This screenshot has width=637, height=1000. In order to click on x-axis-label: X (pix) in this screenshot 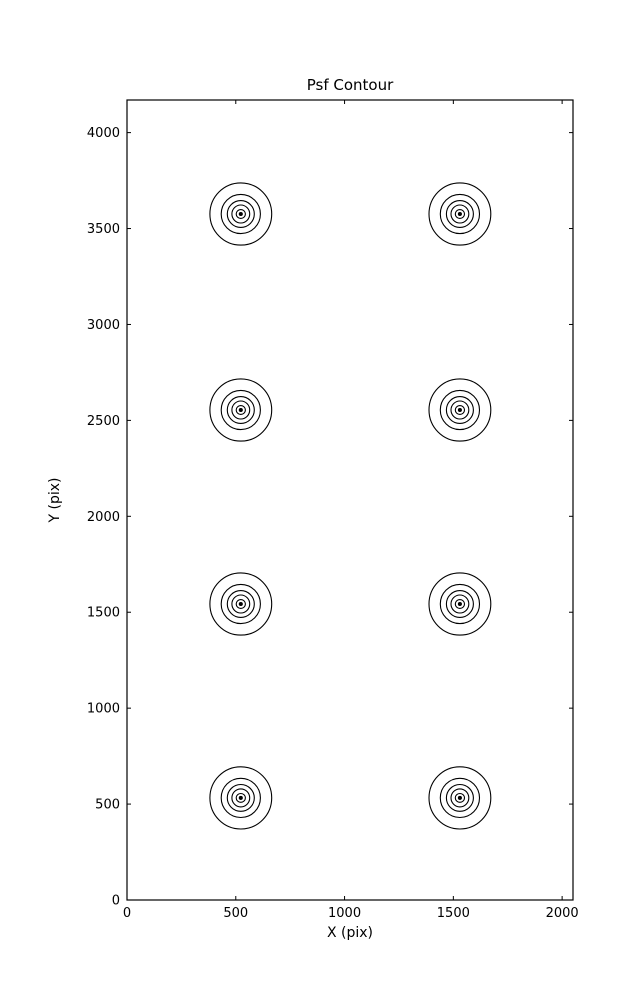, I will do `click(350, 933)`.